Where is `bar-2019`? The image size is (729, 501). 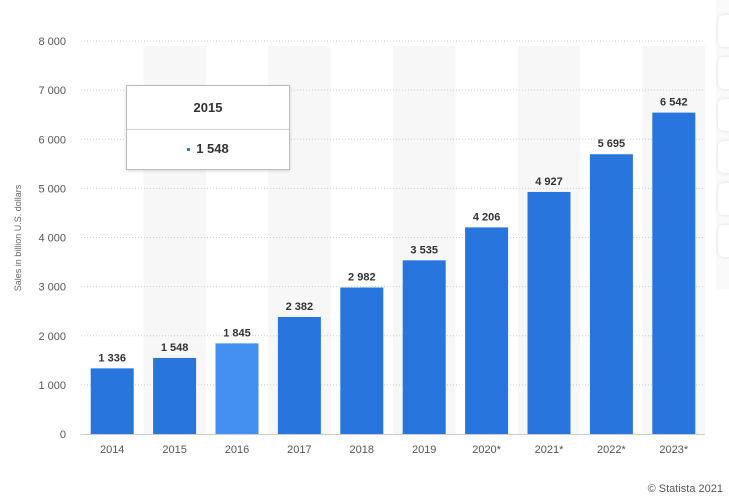
bar-2019 is located at coordinates (424, 347).